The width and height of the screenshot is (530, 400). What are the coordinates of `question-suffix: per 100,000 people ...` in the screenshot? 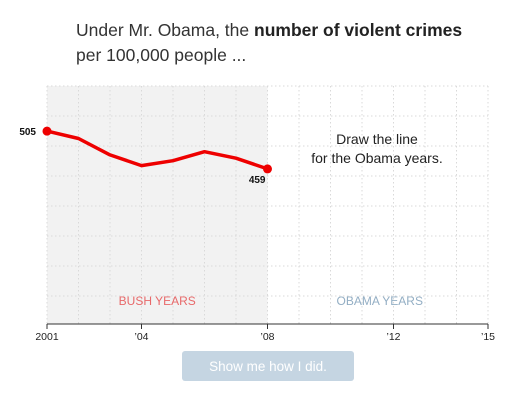 It's located at (161, 55).